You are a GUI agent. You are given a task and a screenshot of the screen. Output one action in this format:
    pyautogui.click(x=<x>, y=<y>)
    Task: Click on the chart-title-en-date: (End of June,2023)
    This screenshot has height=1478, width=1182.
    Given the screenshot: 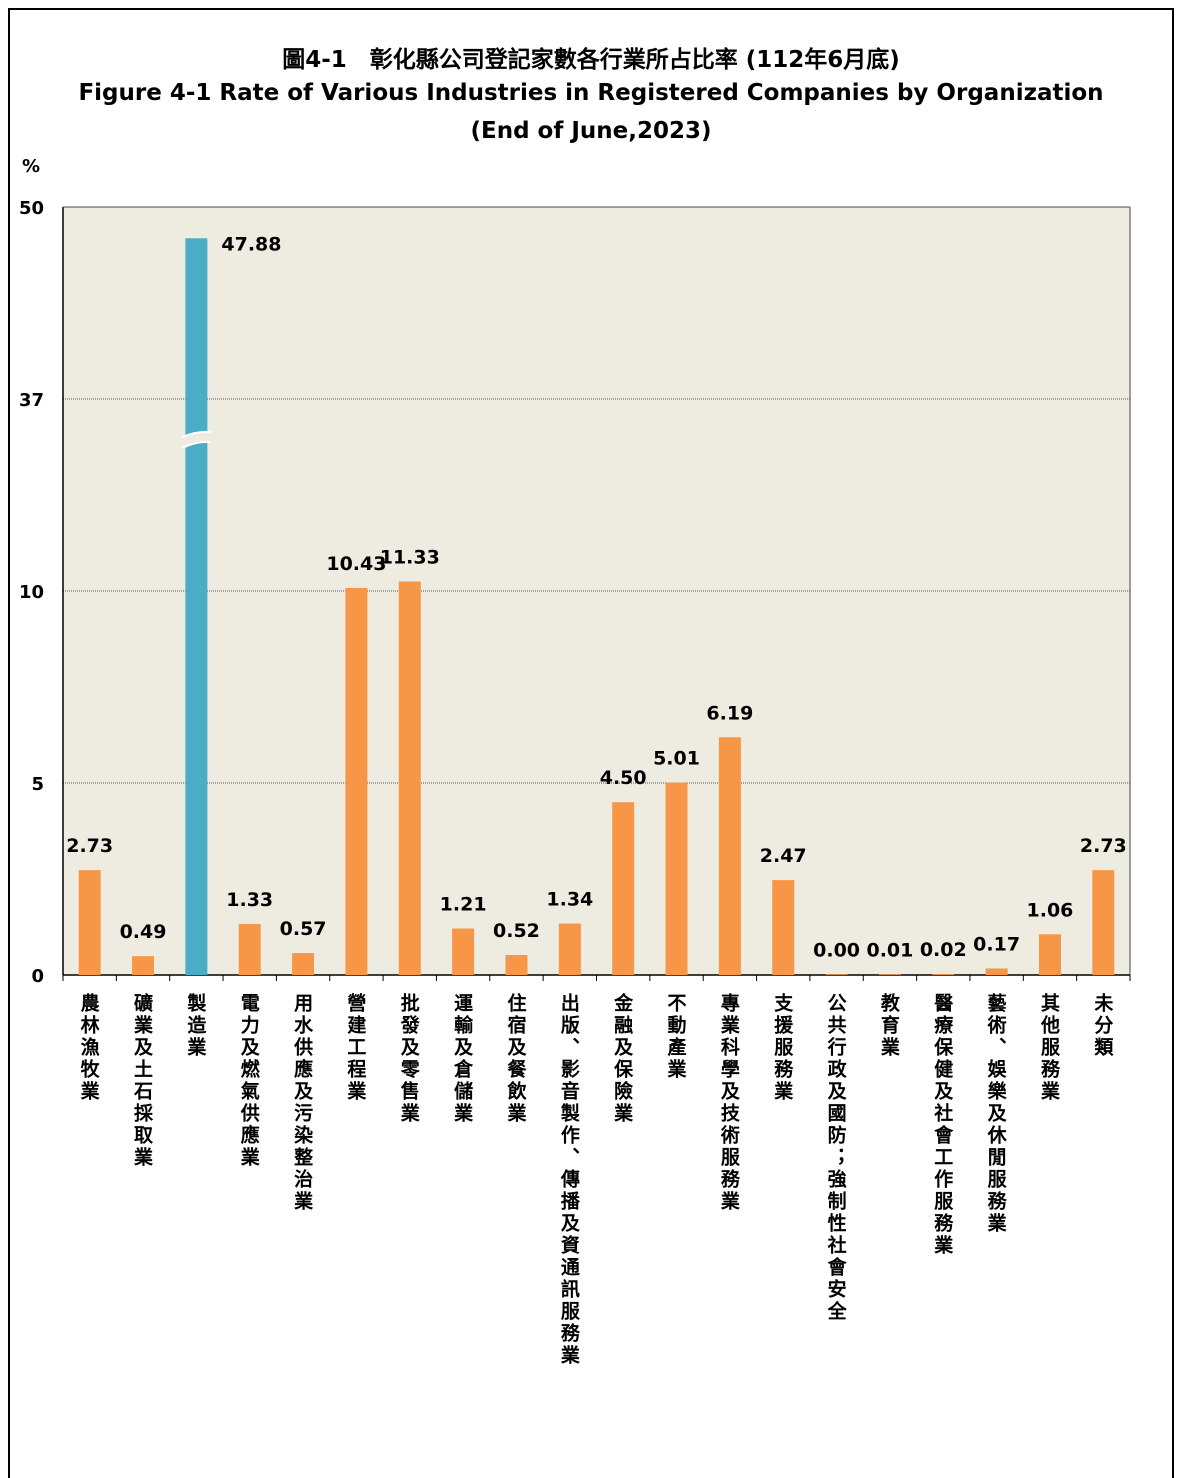 What is the action you would take?
    pyautogui.click(x=591, y=131)
    